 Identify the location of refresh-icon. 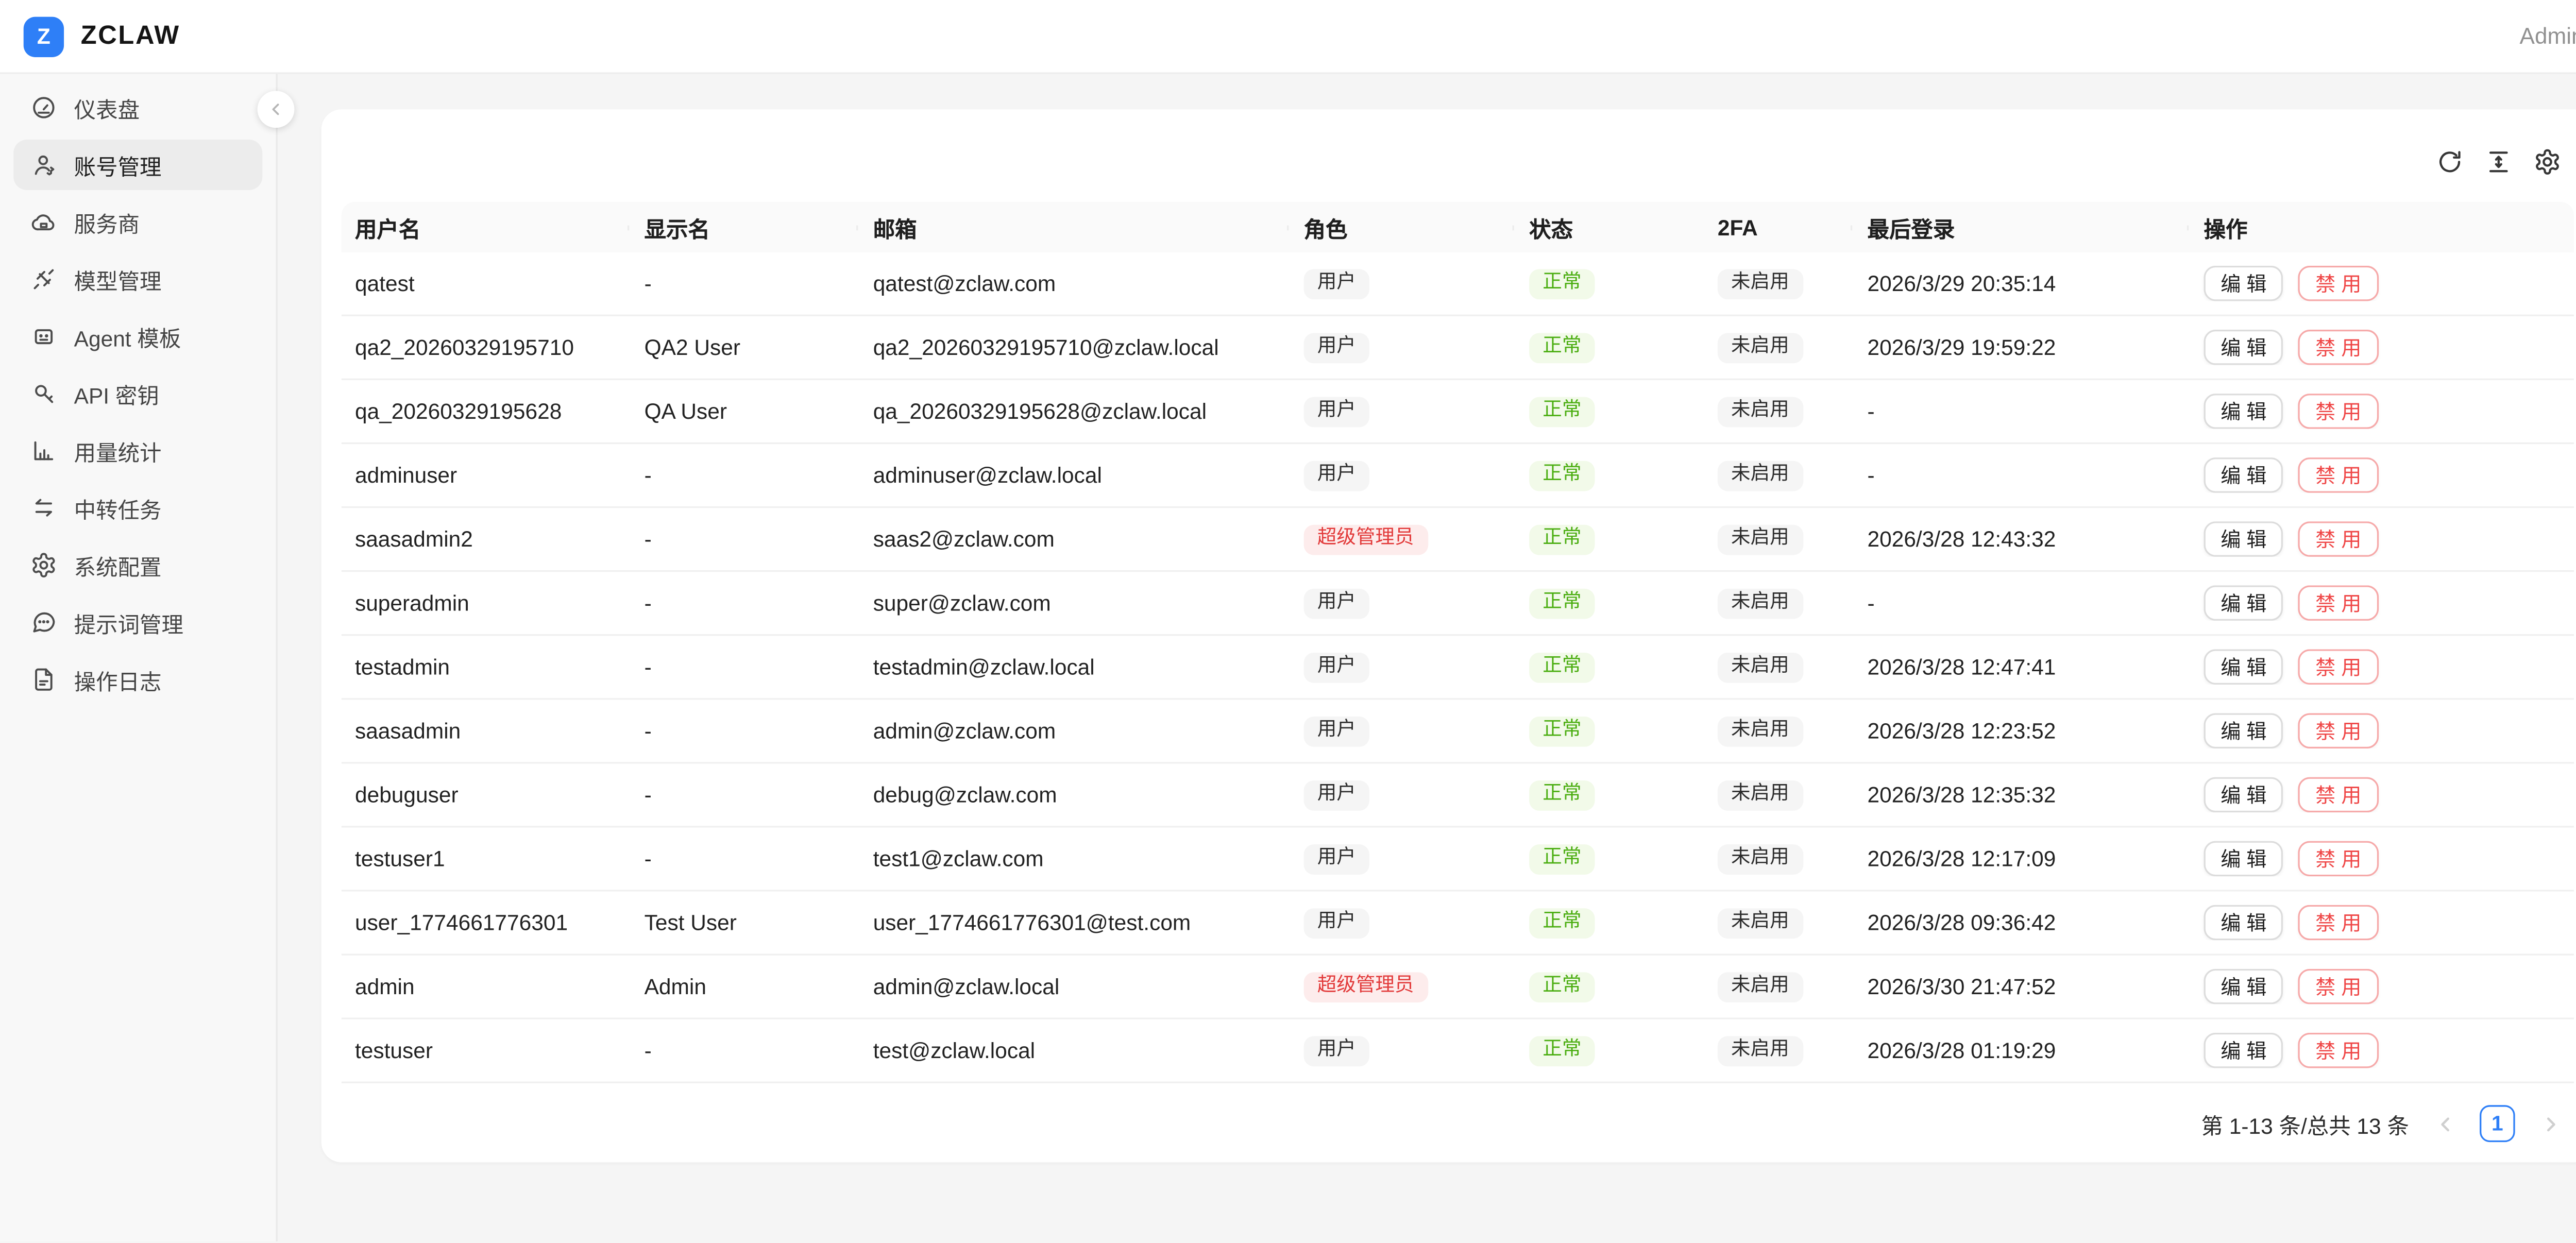
(2449, 162).